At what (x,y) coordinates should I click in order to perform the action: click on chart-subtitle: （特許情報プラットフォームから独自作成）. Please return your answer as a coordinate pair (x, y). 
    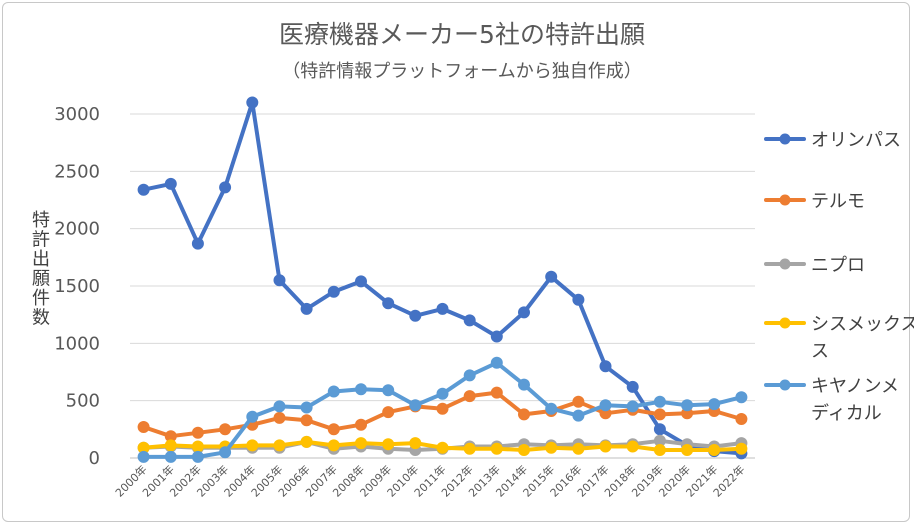
    Looking at the image, I should click on (461, 71).